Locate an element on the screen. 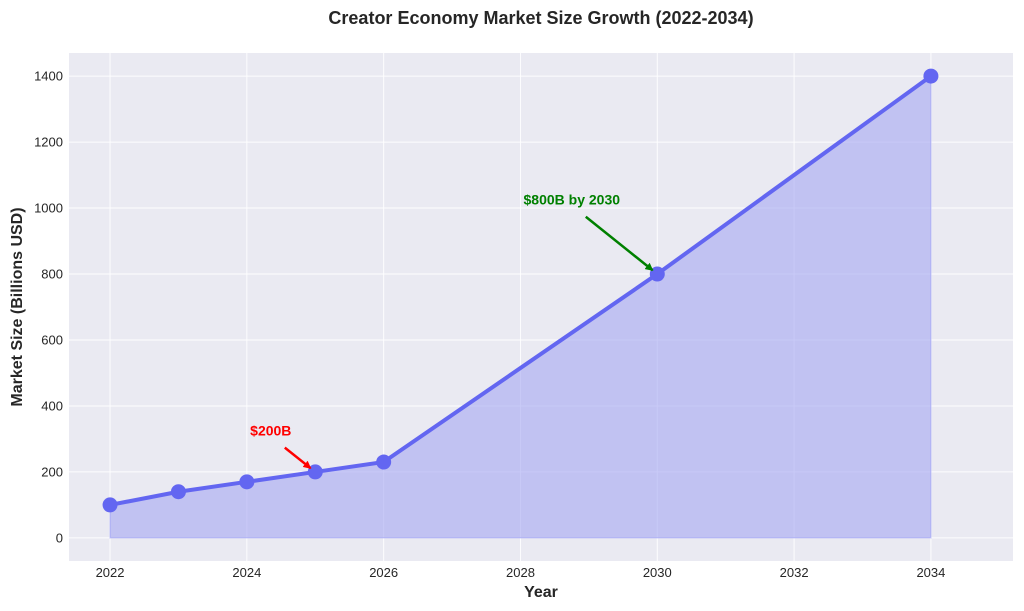 The height and width of the screenshot is (611, 1024). x-tick-label: 2032 is located at coordinates (794, 572).